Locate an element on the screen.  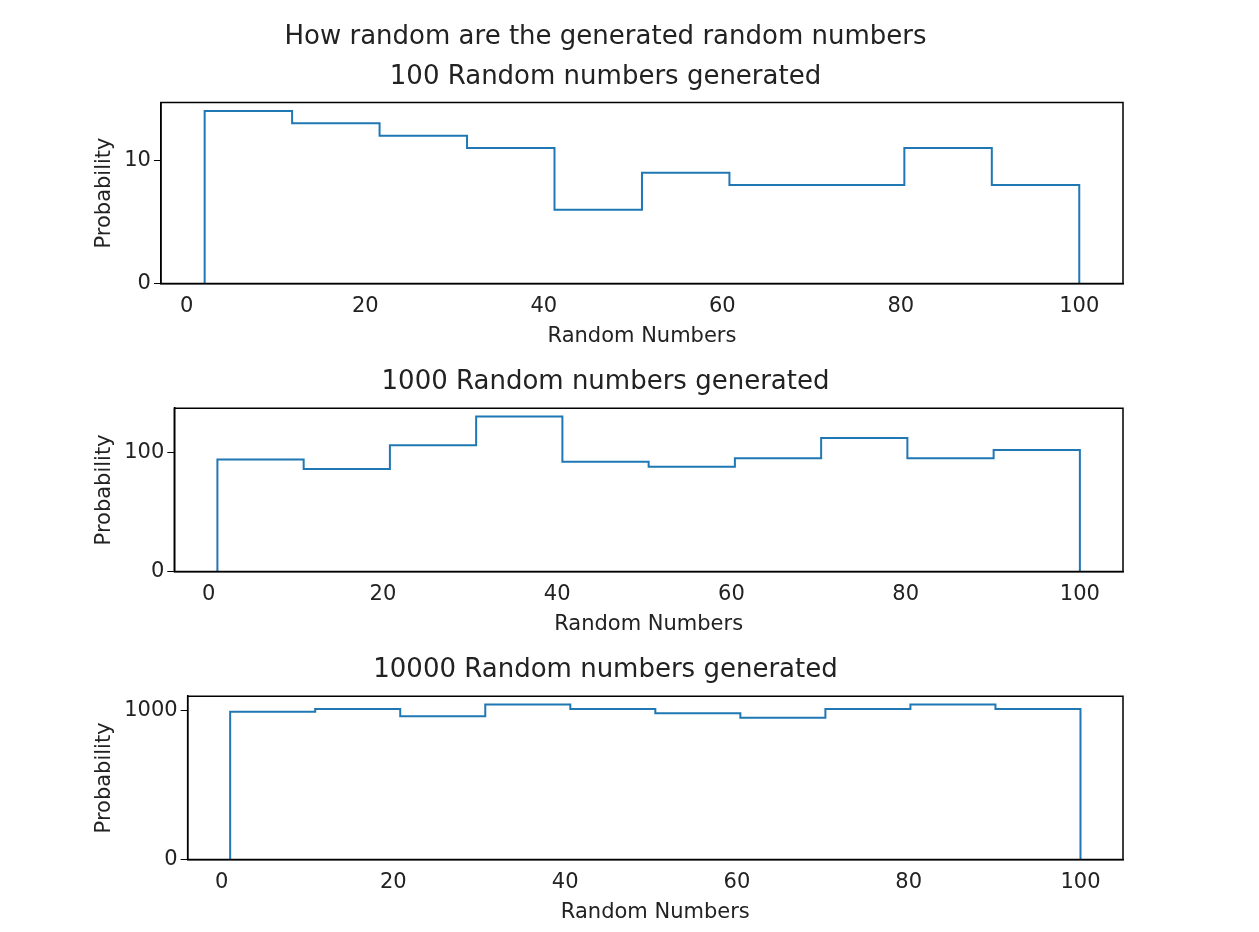
chart-title: How random are the generated random numbers is located at coordinates (605, 35).